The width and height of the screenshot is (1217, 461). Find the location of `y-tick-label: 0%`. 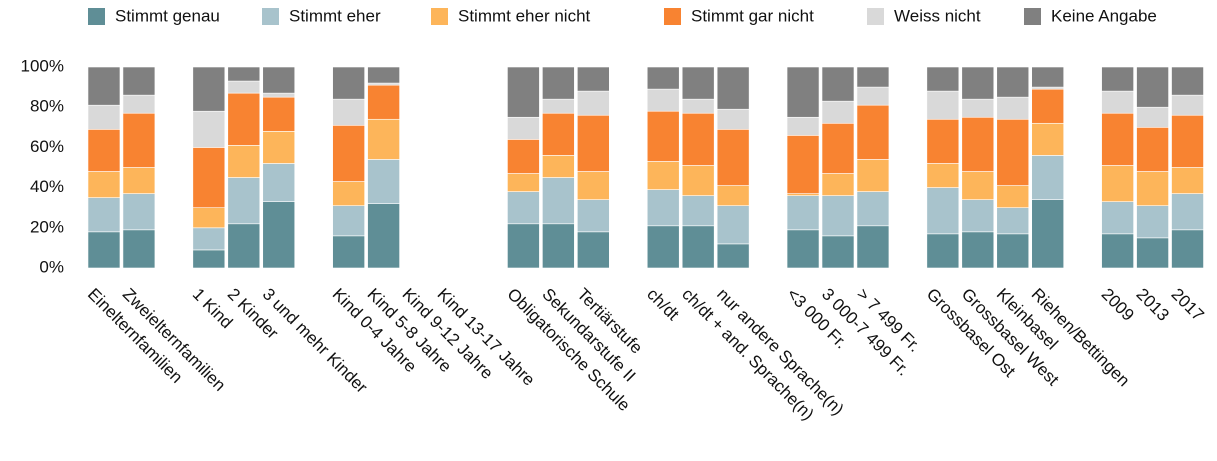

y-tick-label: 0% is located at coordinates (51, 266).